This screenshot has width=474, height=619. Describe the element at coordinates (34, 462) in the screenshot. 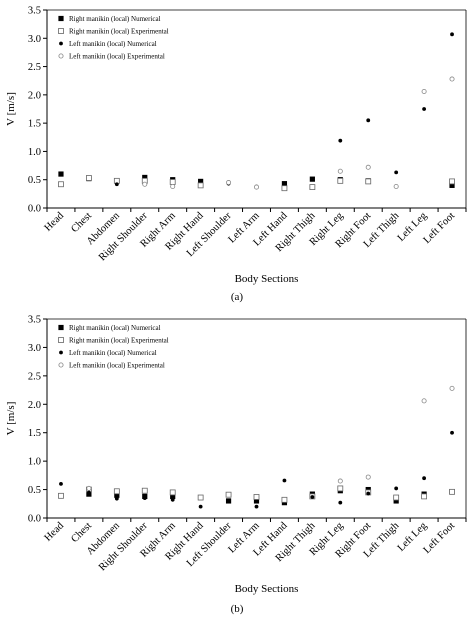

I see `y-tick-label: 1.0` at that location.